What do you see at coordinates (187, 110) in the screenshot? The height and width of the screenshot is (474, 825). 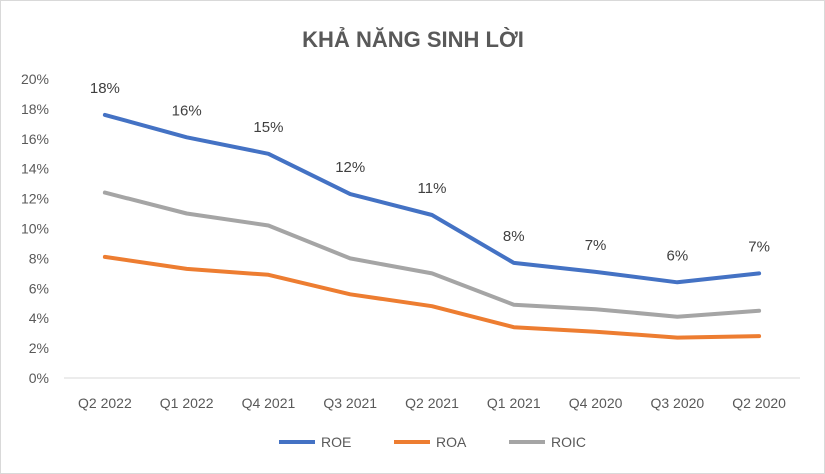 I see `data-label-roe: 16%` at bounding box center [187, 110].